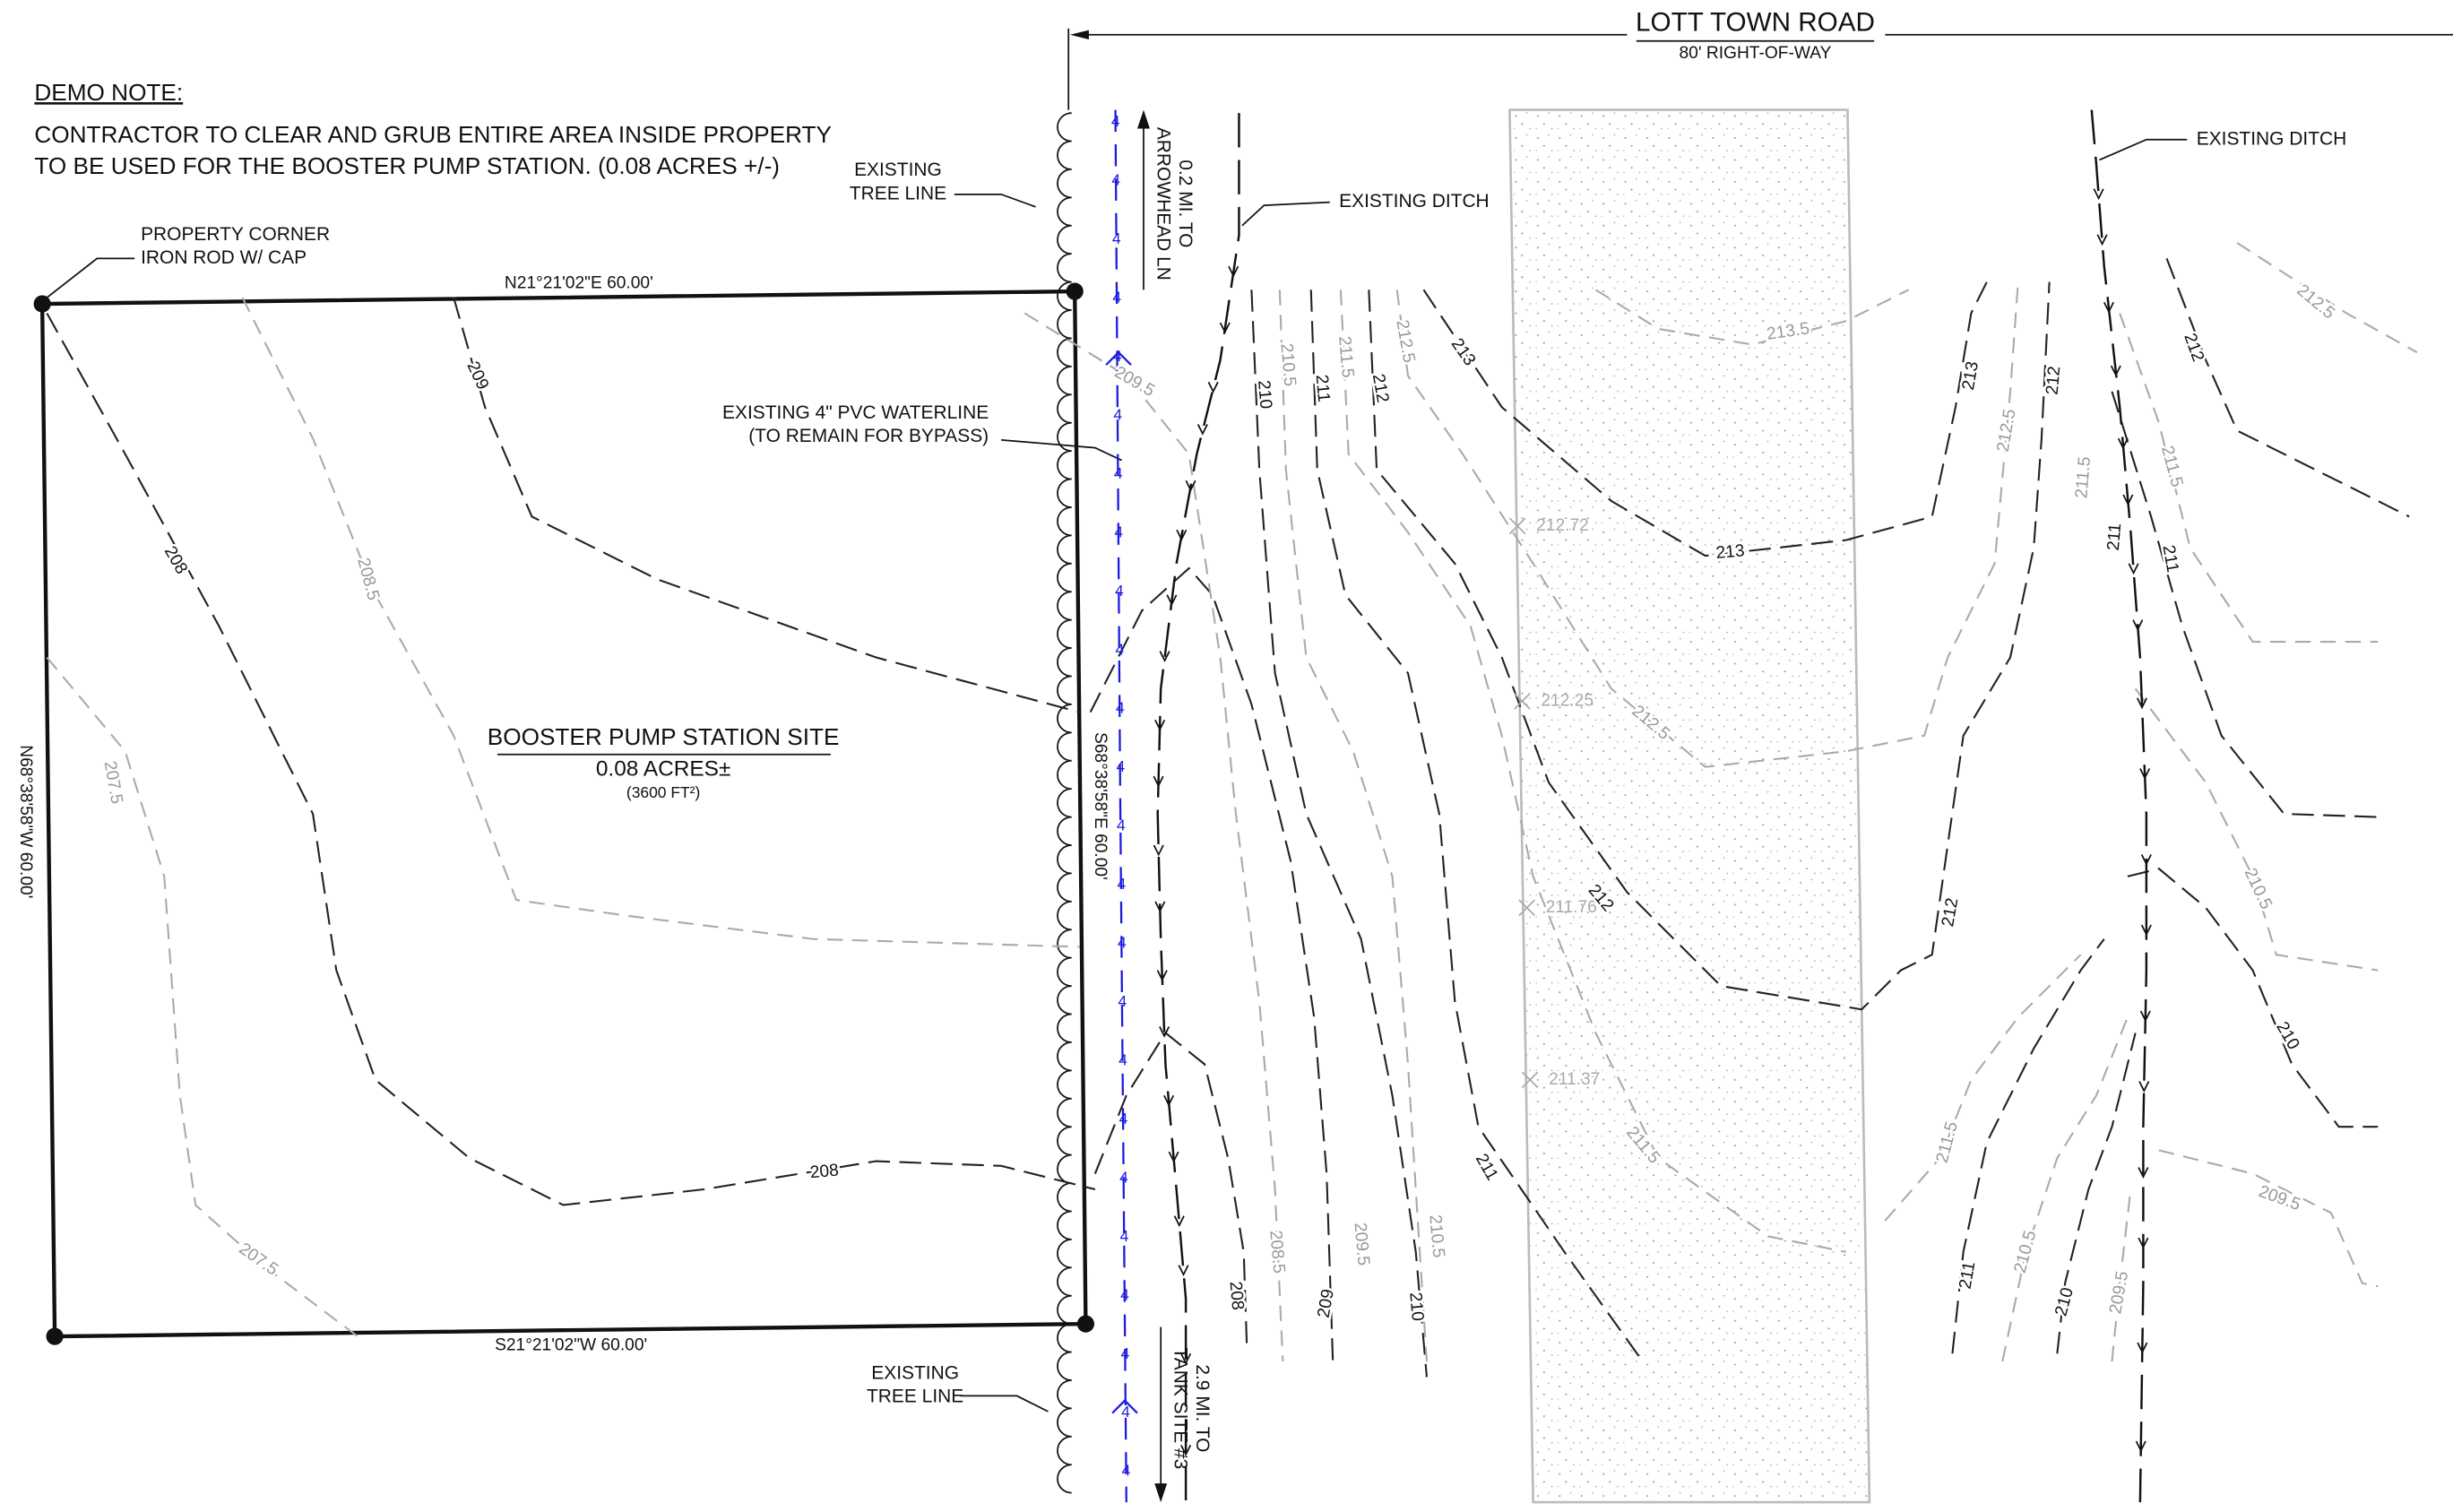 The height and width of the screenshot is (1512, 2453). Describe the element at coordinates (1287, 364) in the screenshot. I see `contour-label: 210.5` at that location.